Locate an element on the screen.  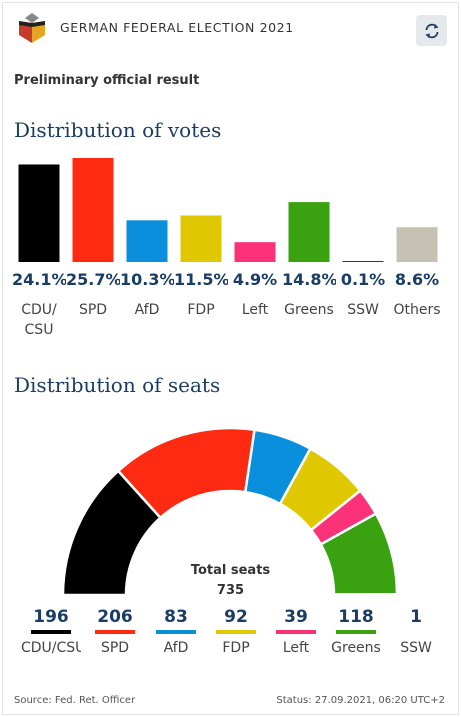
vote-bar-cdu-csu is located at coordinates (39, 213).